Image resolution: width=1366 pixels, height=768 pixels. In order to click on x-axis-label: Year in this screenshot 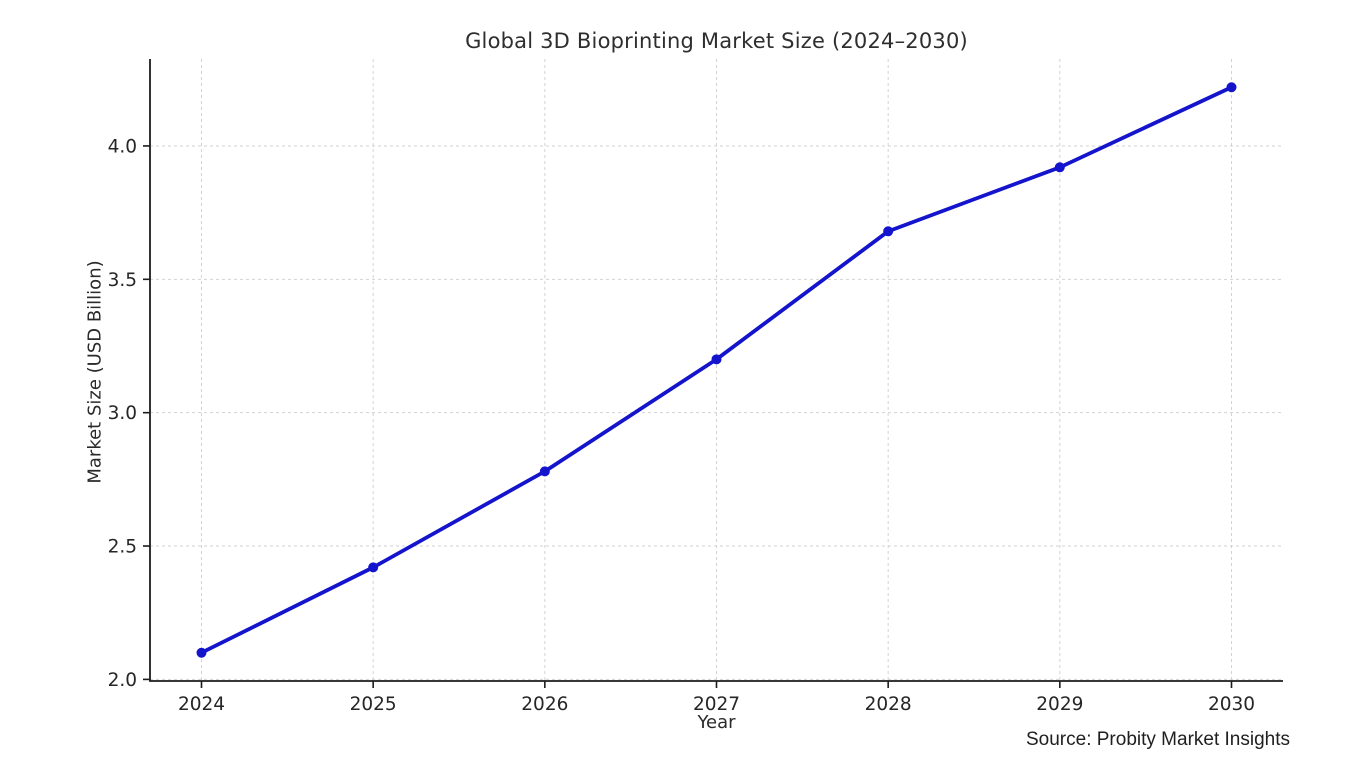, I will do `click(716, 722)`.